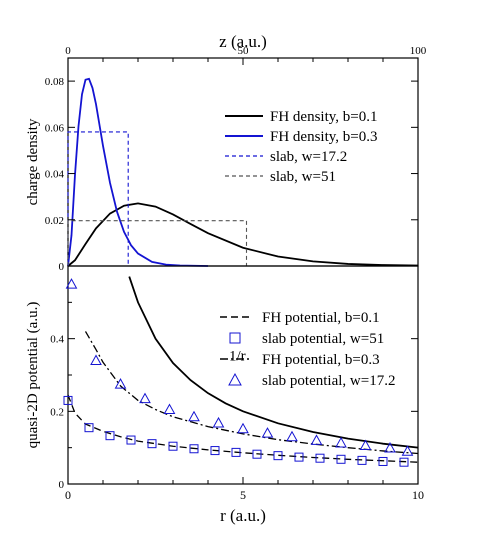 The image size is (491, 545). Describe the element at coordinates (55, 175) in the screenshot. I see `density-y-tick-label: 0.04` at that location.